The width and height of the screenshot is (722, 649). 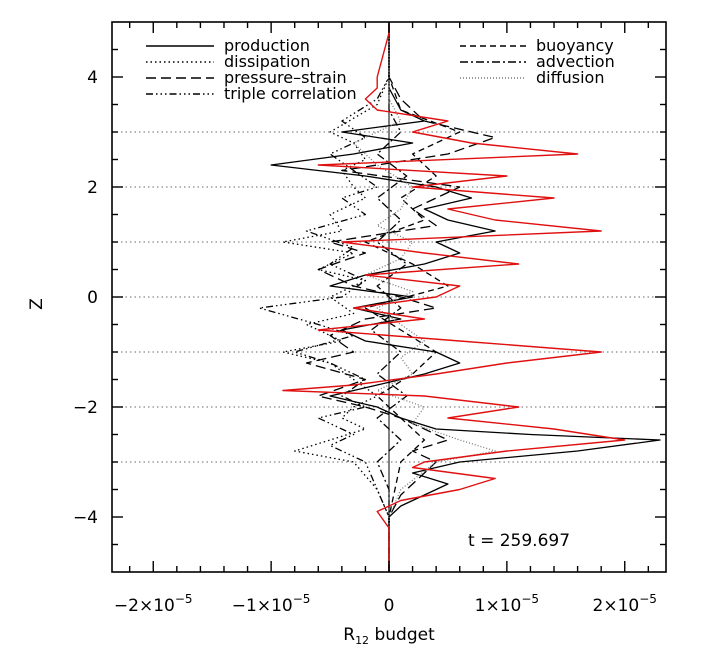 What do you see at coordinates (362, 640) in the screenshot?
I see `x-axis-label-subscript: 12` at bounding box center [362, 640].